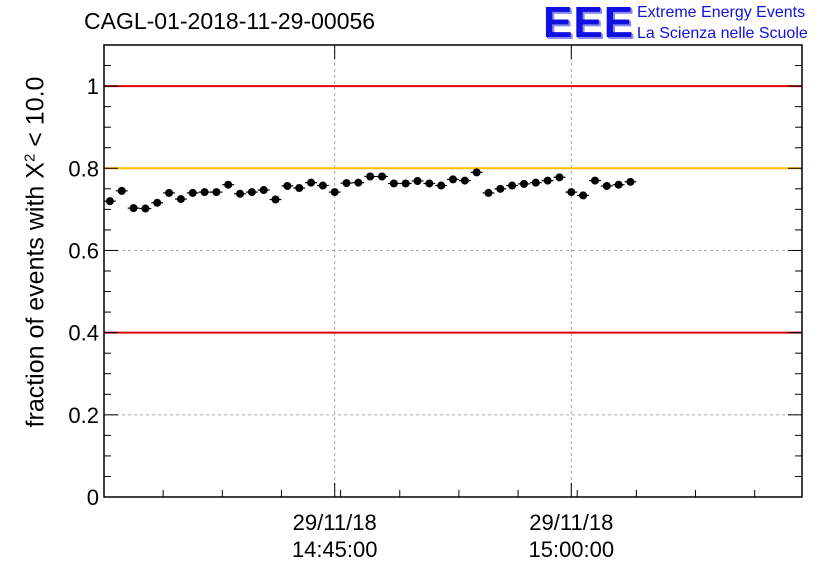  Describe the element at coordinates (83, 168) in the screenshot. I see `y-tick-label: 0.8` at that location.